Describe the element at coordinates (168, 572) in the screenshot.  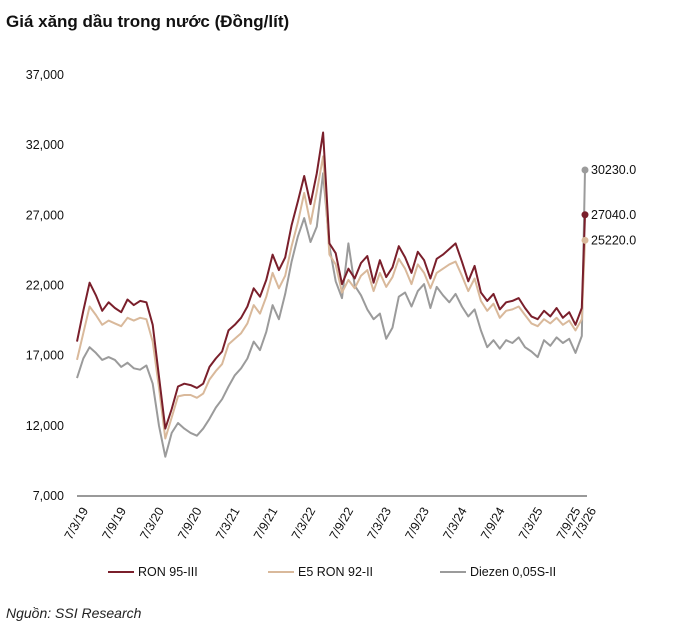
I see `legend-label: RON 95-III` at that location.